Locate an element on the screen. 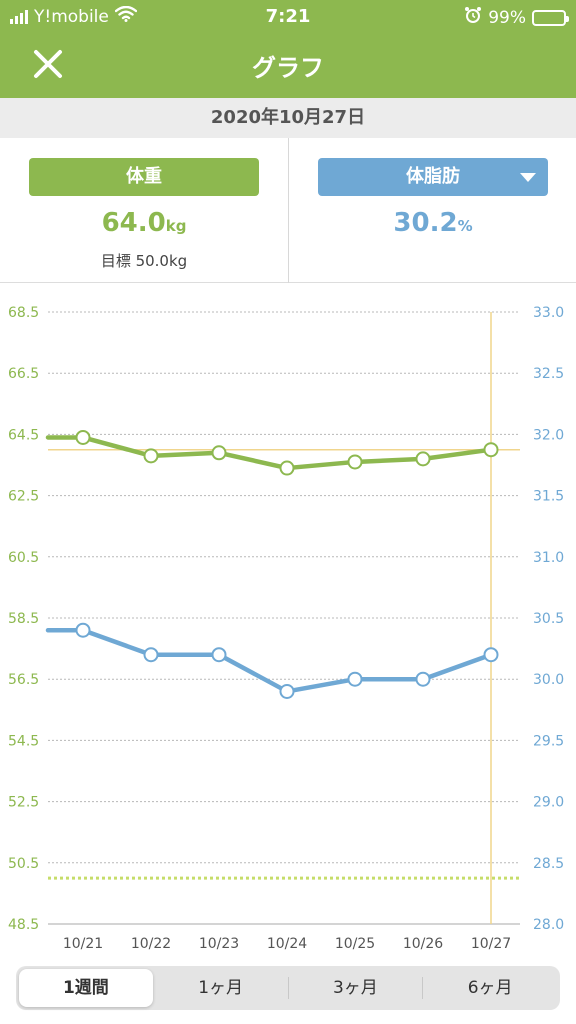  period-selector: 1週間 1ヶ月 3ヶ月 6ヶ月 is located at coordinates (288, 988).